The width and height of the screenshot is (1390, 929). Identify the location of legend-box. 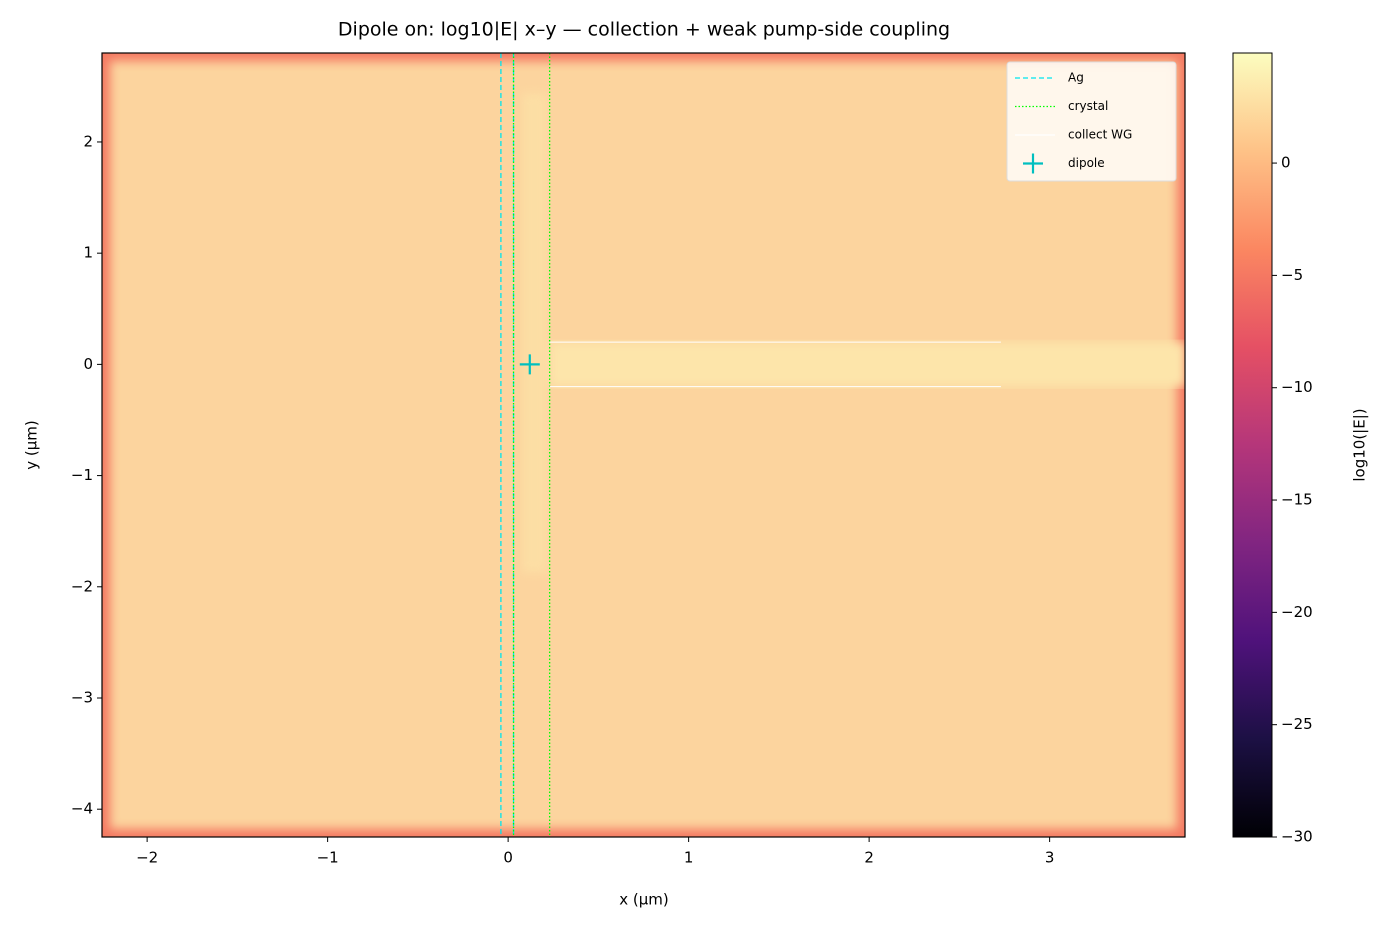
(1091, 121).